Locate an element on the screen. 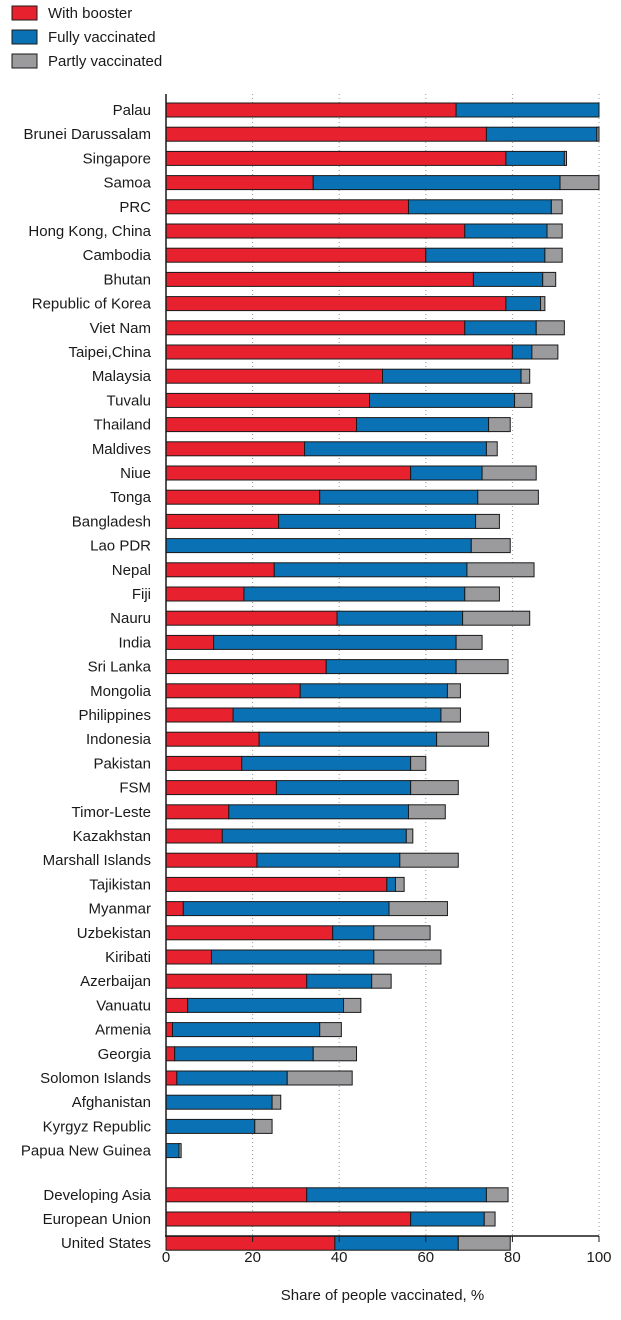 The height and width of the screenshot is (1320, 621). category-label: Malaysia is located at coordinates (122, 376).